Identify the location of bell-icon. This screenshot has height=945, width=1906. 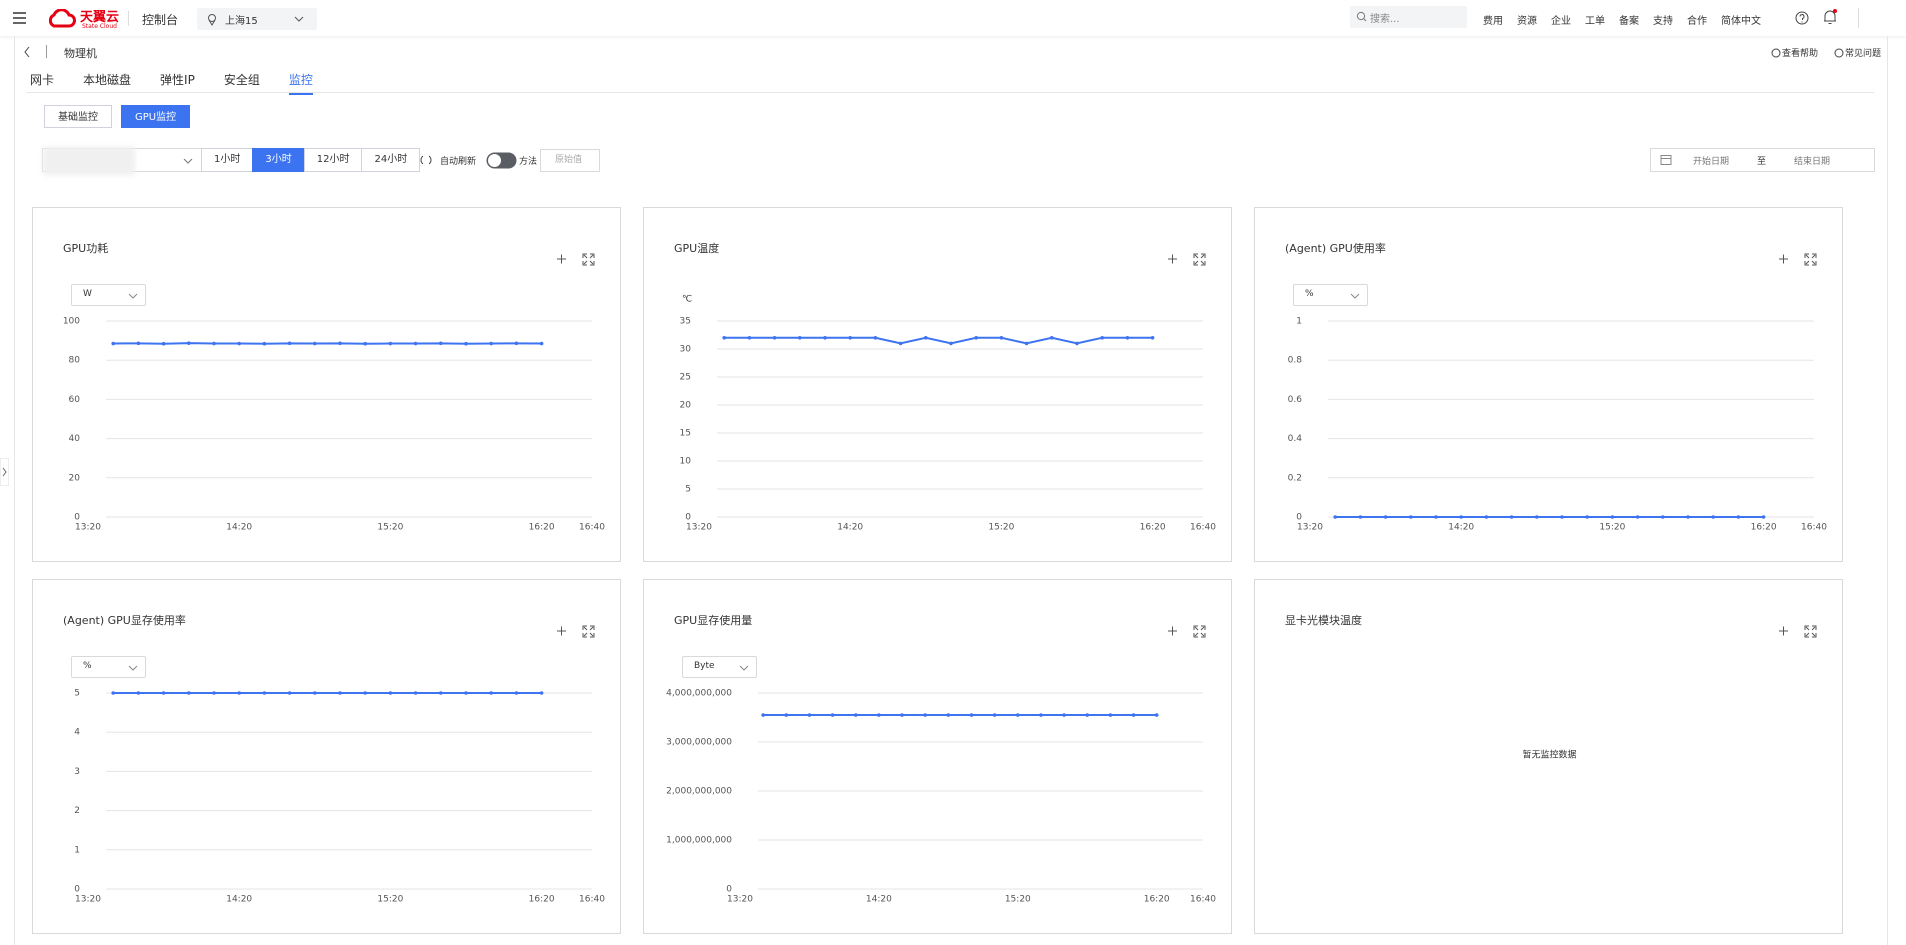
(1830, 17).